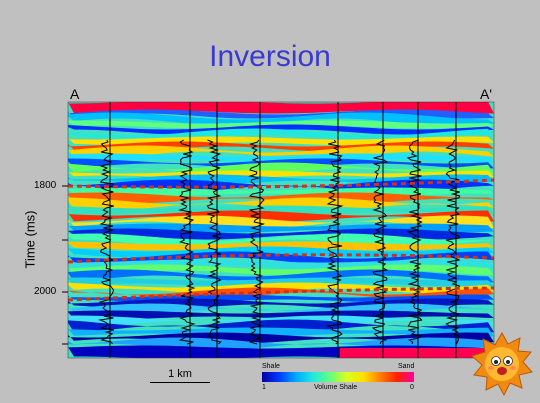 The width and height of the screenshot is (540, 403). What do you see at coordinates (180, 374) in the screenshot?
I see `scale-bar-label: 1 km` at bounding box center [180, 374].